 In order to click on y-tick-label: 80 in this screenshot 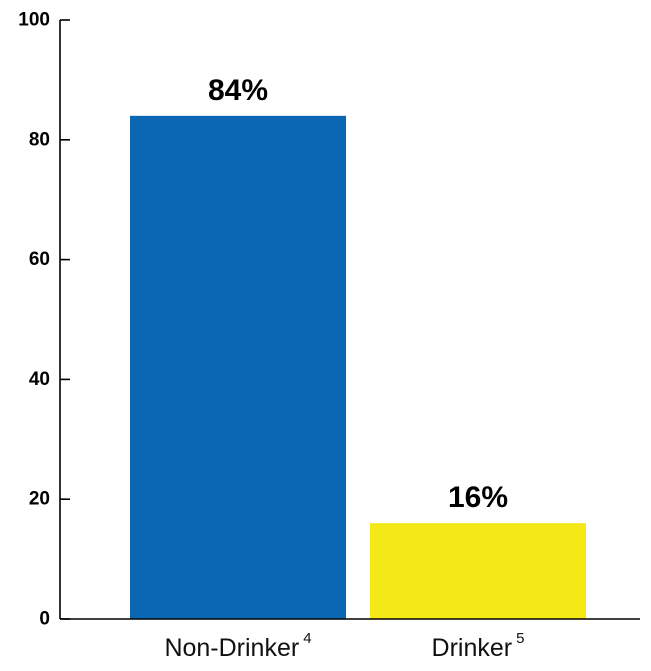, I will do `click(39, 139)`.